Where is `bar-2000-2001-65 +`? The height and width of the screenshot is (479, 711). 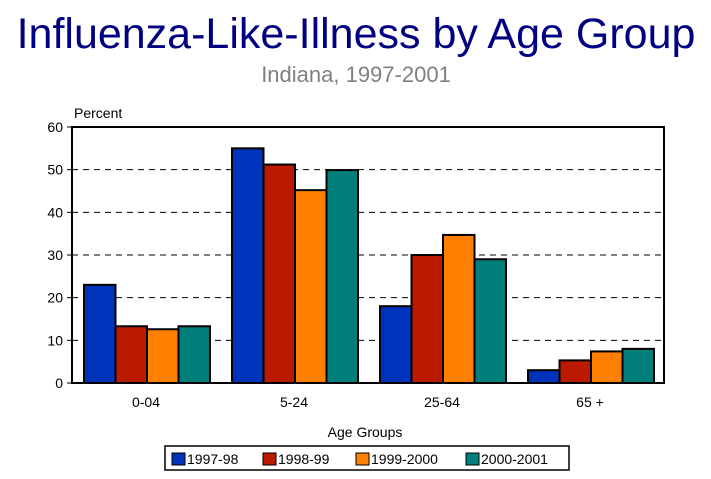
bar-2000-2001-65 + is located at coordinates (638, 366).